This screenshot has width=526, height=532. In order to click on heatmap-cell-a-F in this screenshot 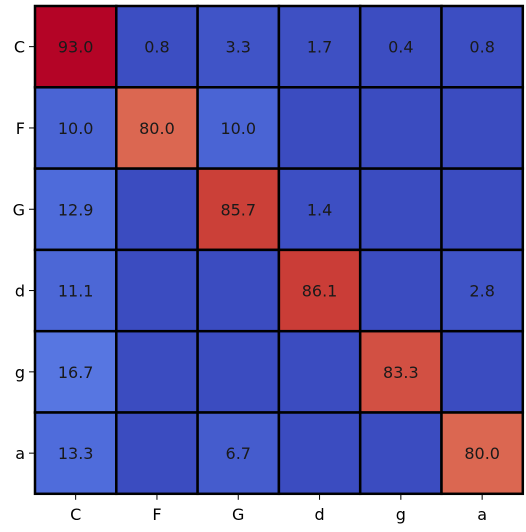, I will do `click(157, 453)`.